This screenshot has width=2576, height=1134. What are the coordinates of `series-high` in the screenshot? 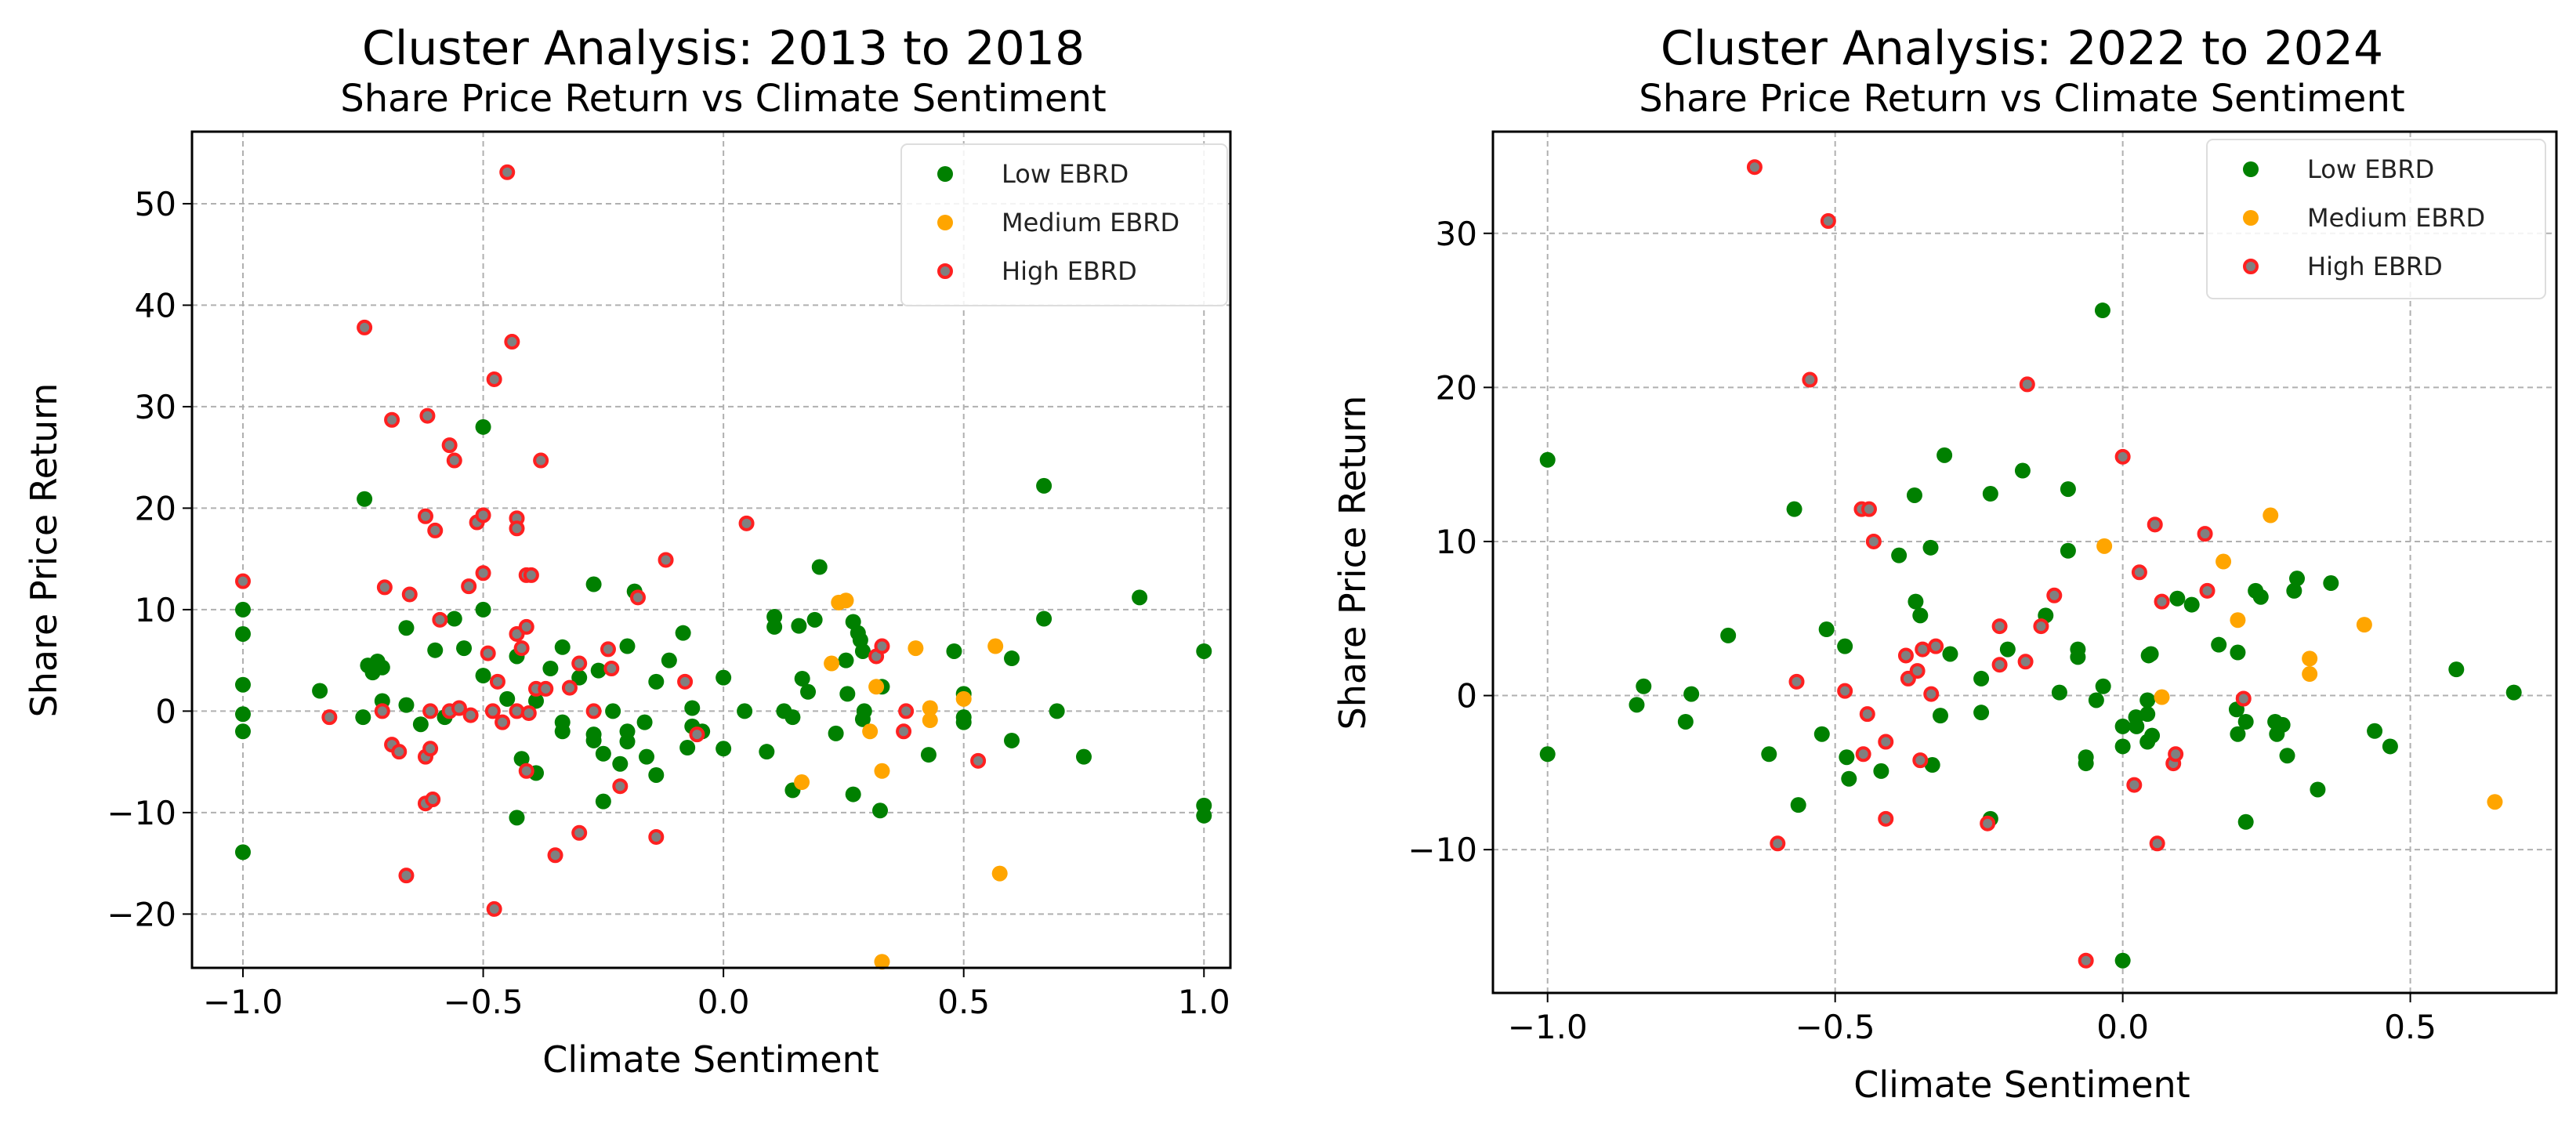 It's located at (1999, 564).